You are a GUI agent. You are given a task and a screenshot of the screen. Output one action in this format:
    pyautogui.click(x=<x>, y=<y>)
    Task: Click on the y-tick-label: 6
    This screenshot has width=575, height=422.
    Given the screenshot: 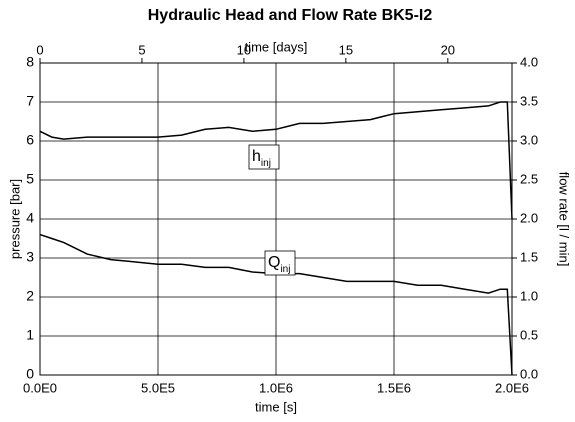 What is the action you would take?
    pyautogui.click(x=30, y=140)
    